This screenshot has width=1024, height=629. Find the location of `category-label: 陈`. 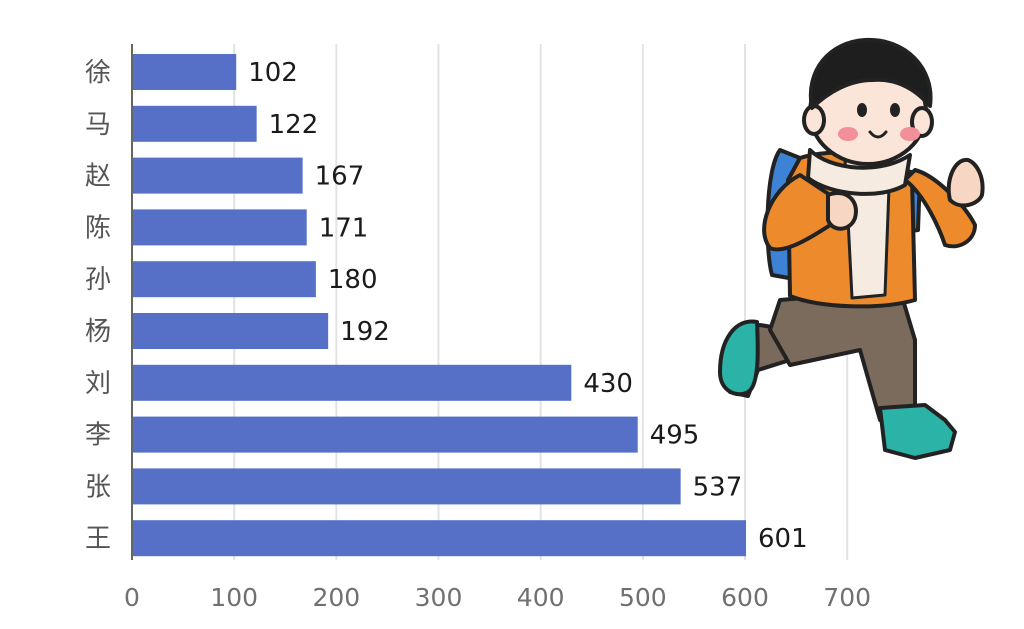

category-label: 陈 is located at coordinates (98, 228).